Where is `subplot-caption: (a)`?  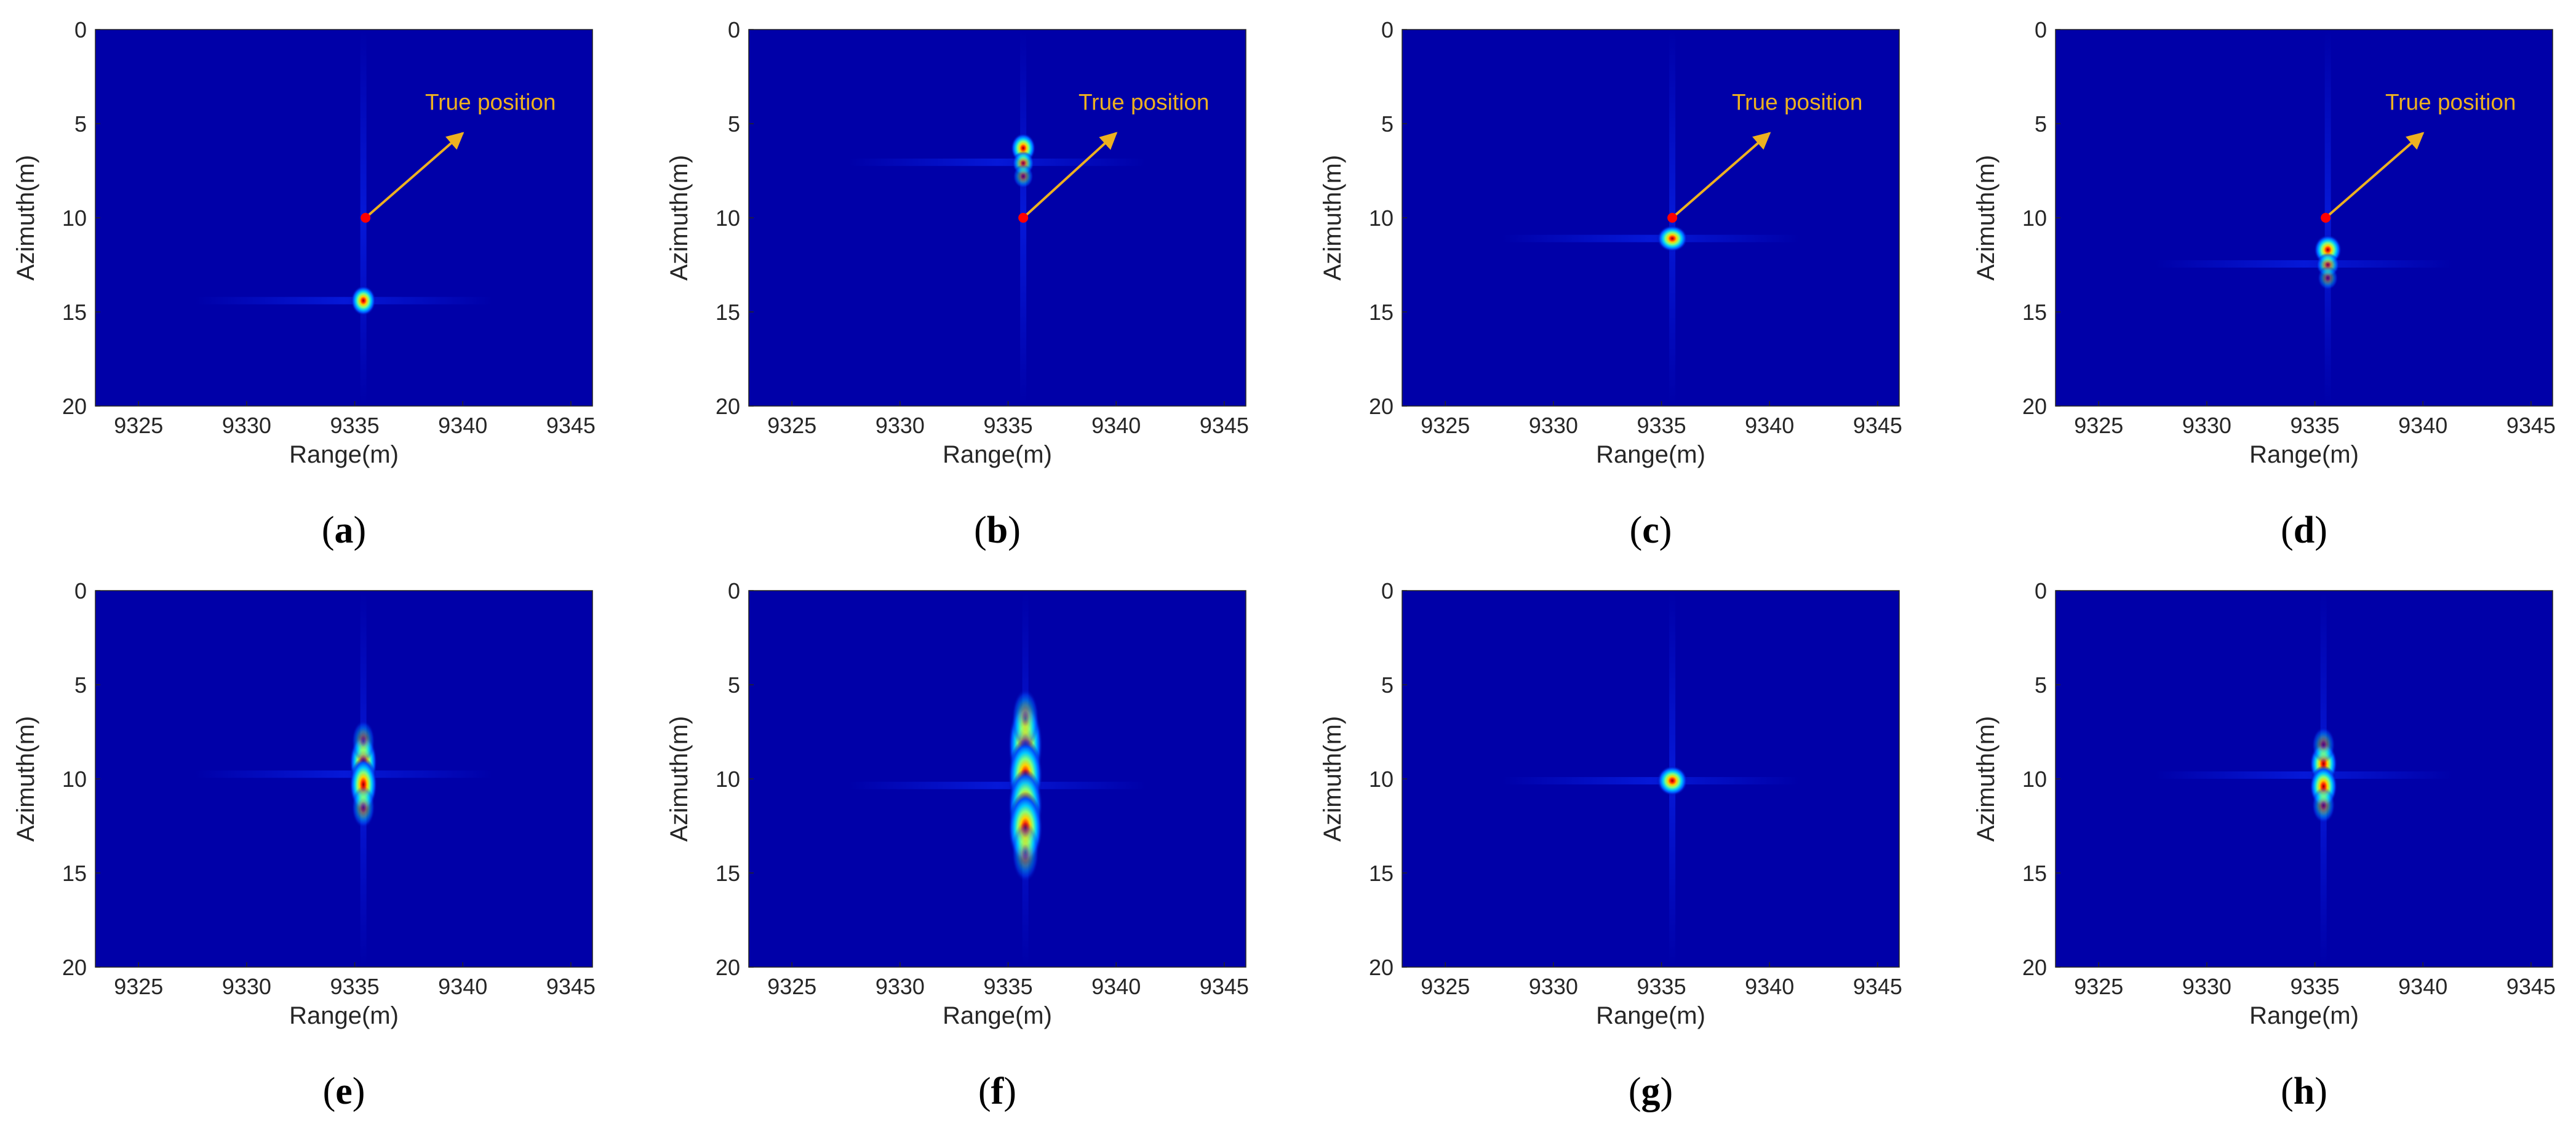
subplot-caption: (a) is located at coordinates (344, 530).